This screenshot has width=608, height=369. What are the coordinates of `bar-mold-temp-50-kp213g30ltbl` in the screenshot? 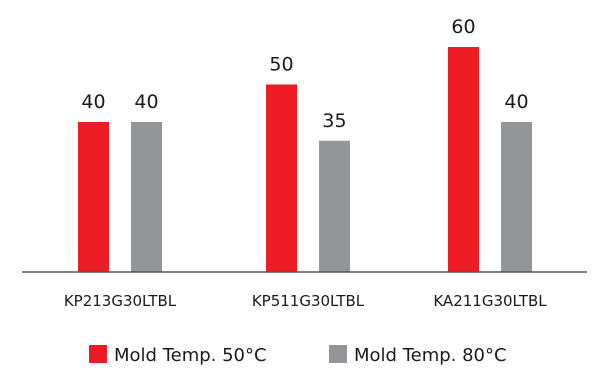 It's located at (93, 197).